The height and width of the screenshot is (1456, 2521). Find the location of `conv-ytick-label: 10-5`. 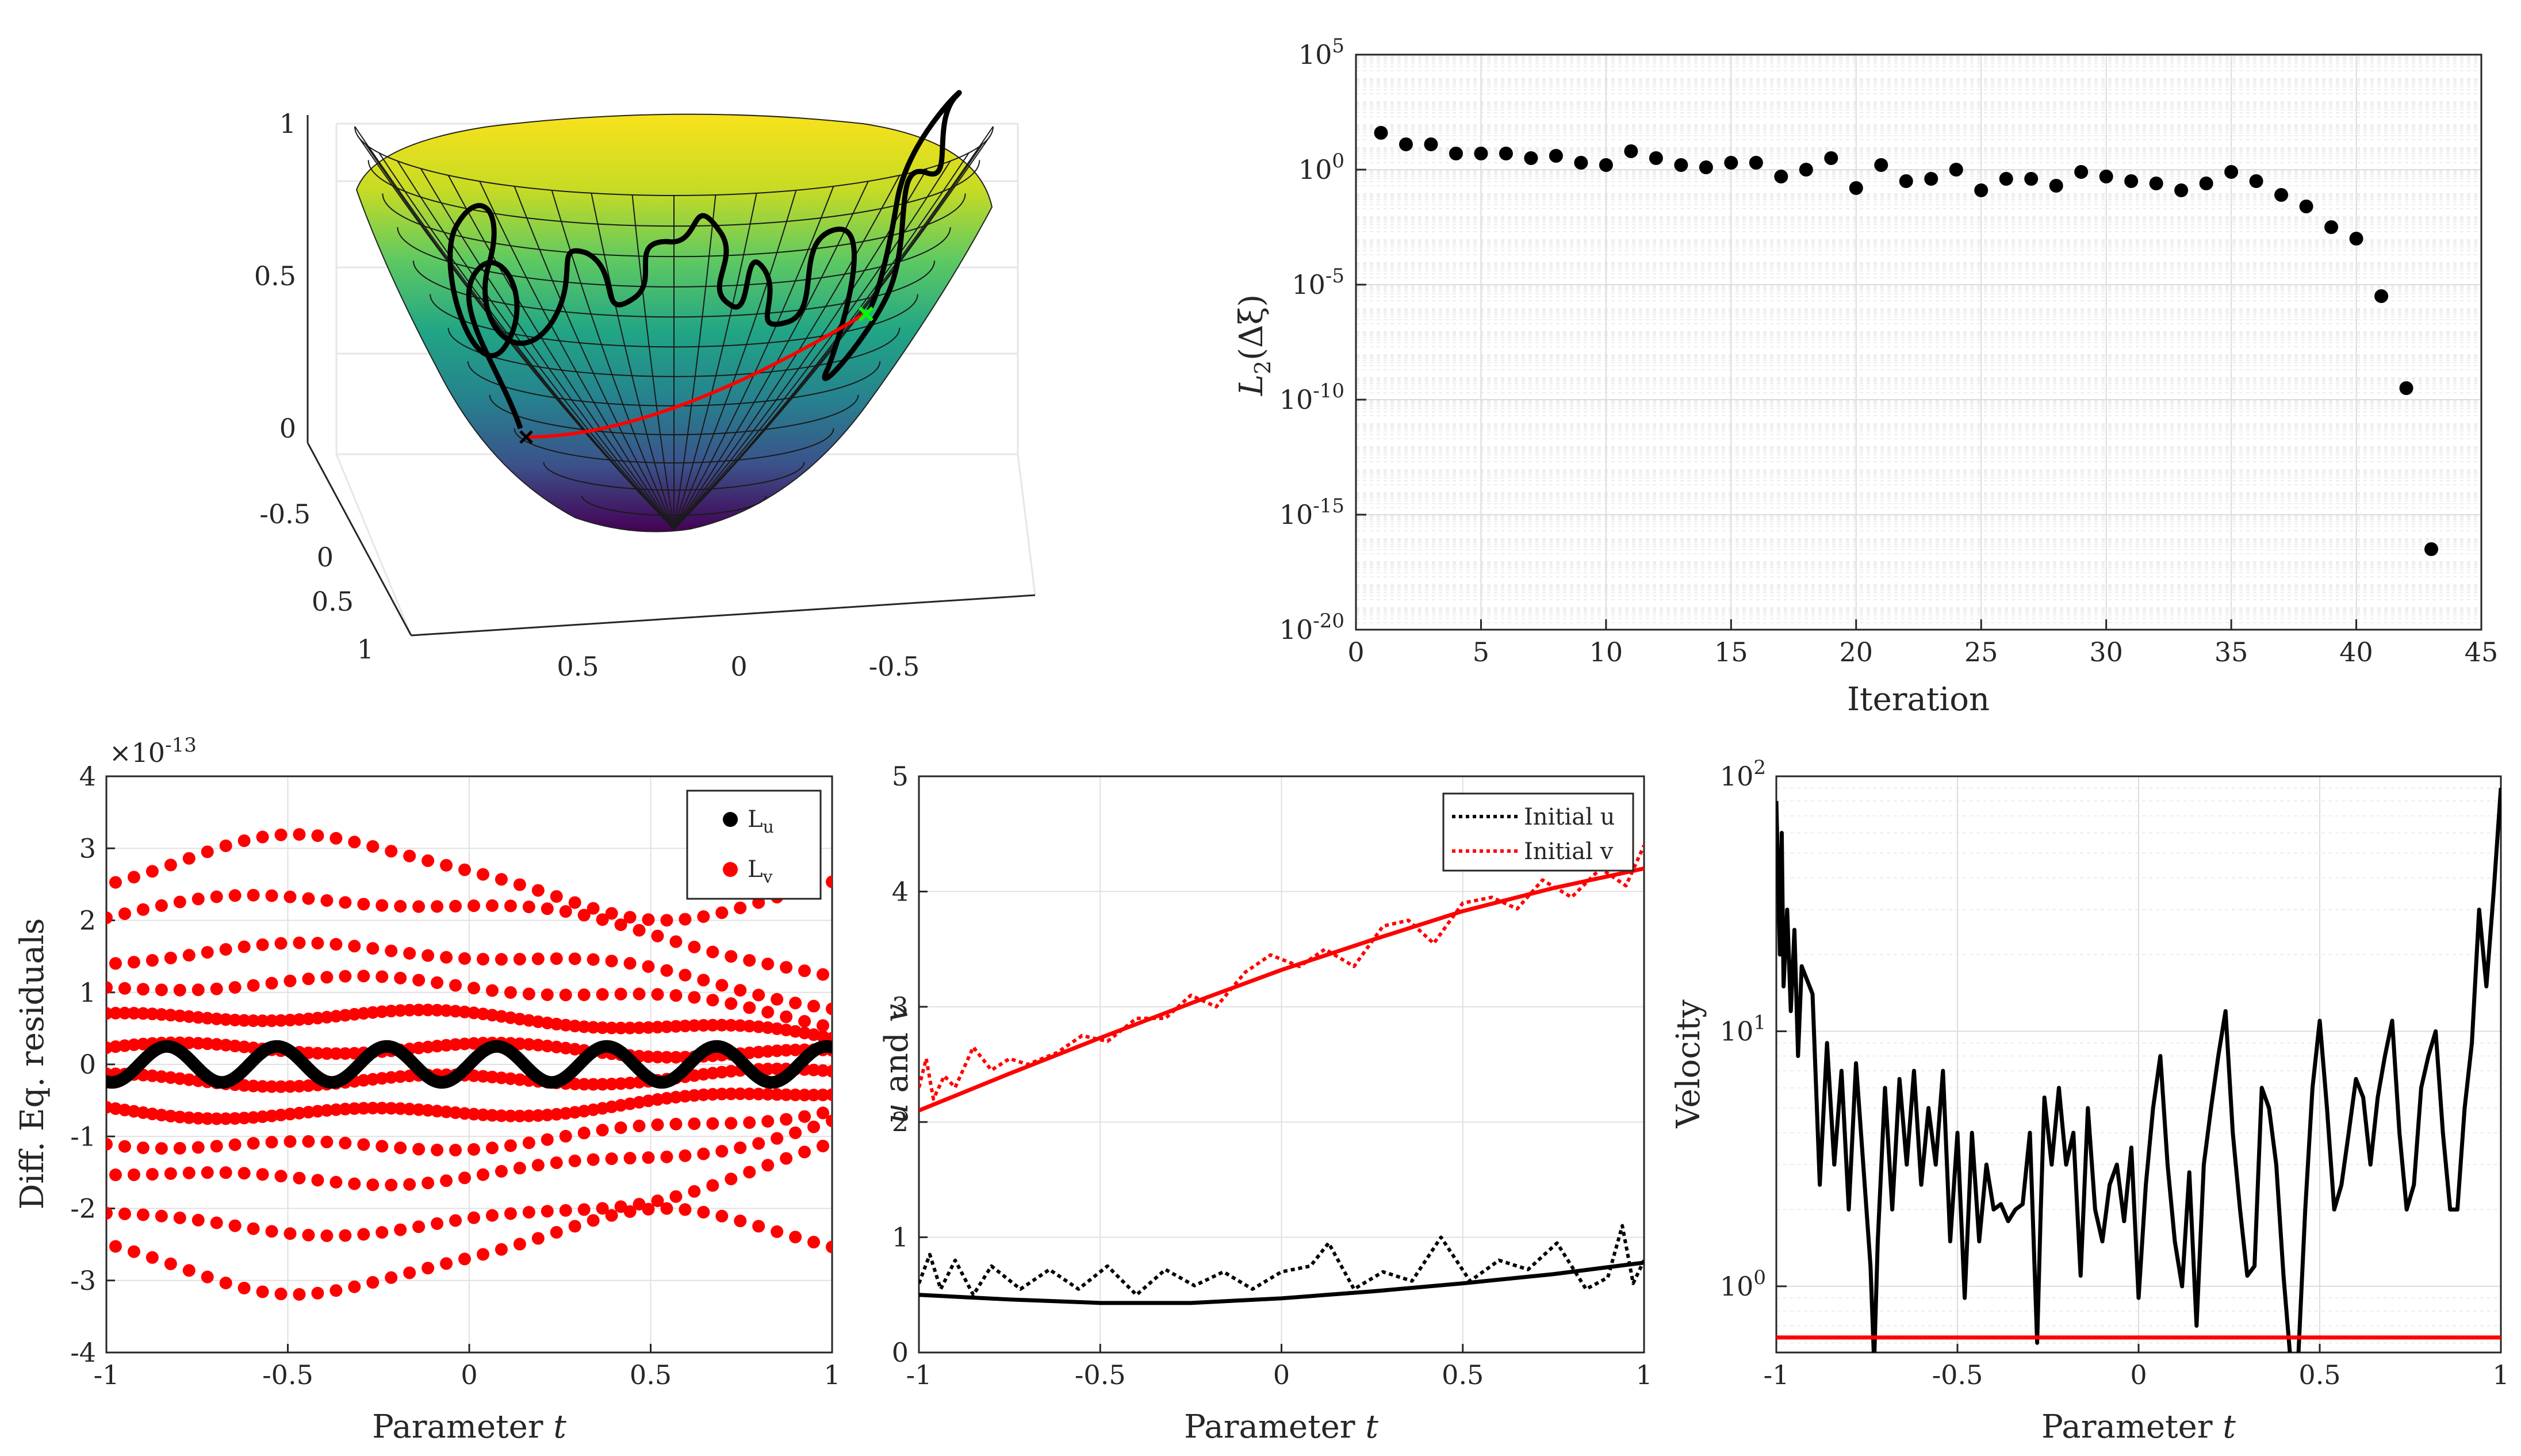

conv-ytick-label: 10-5 is located at coordinates (1318, 282).